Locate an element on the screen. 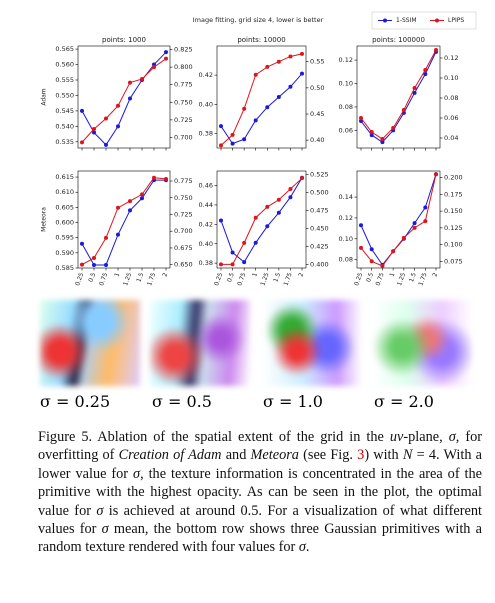 This screenshot has width=495, height=603. y2-tick-label: 0.40 is located at coordinates (317, 140).